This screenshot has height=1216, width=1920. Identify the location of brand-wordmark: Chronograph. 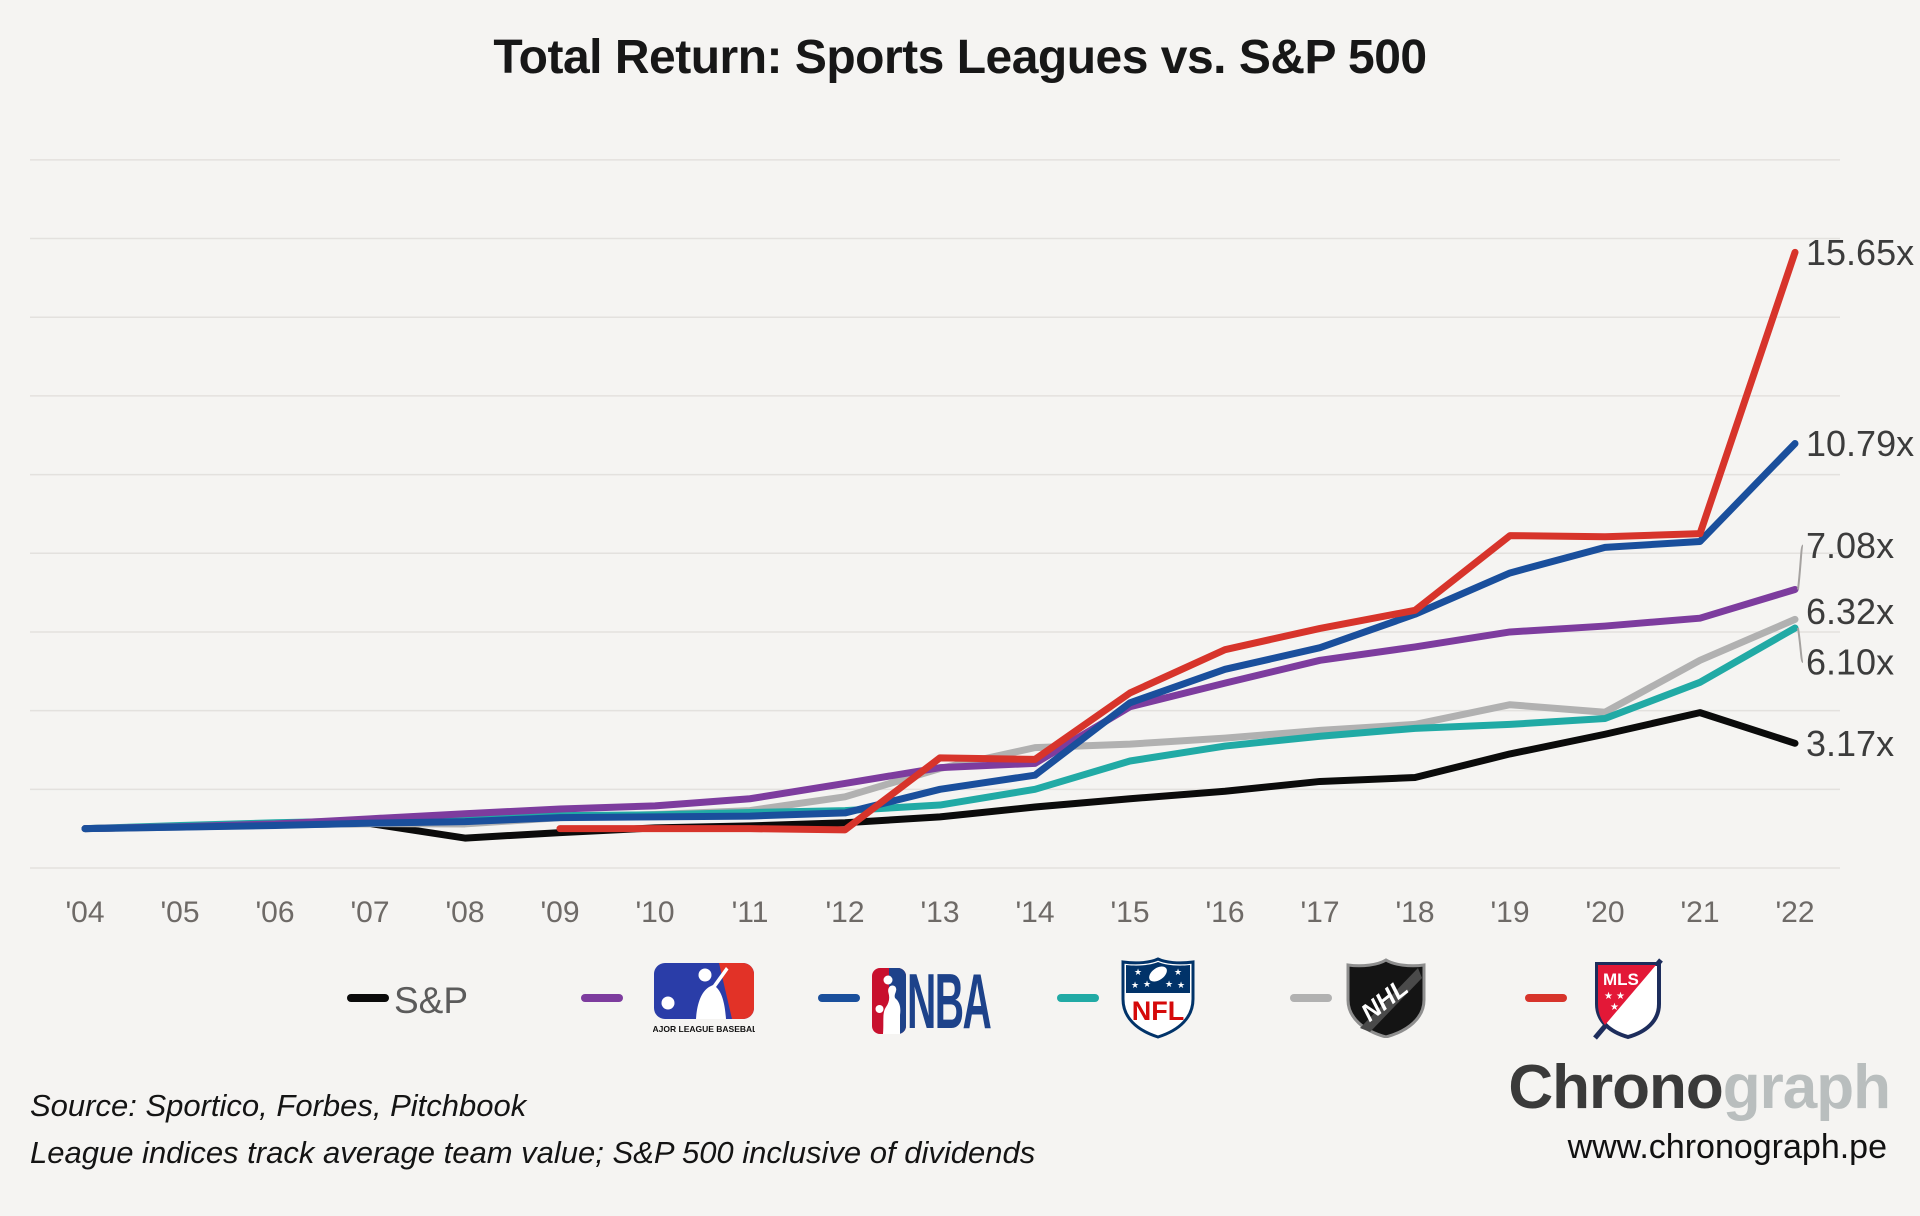
(1699, 1087).